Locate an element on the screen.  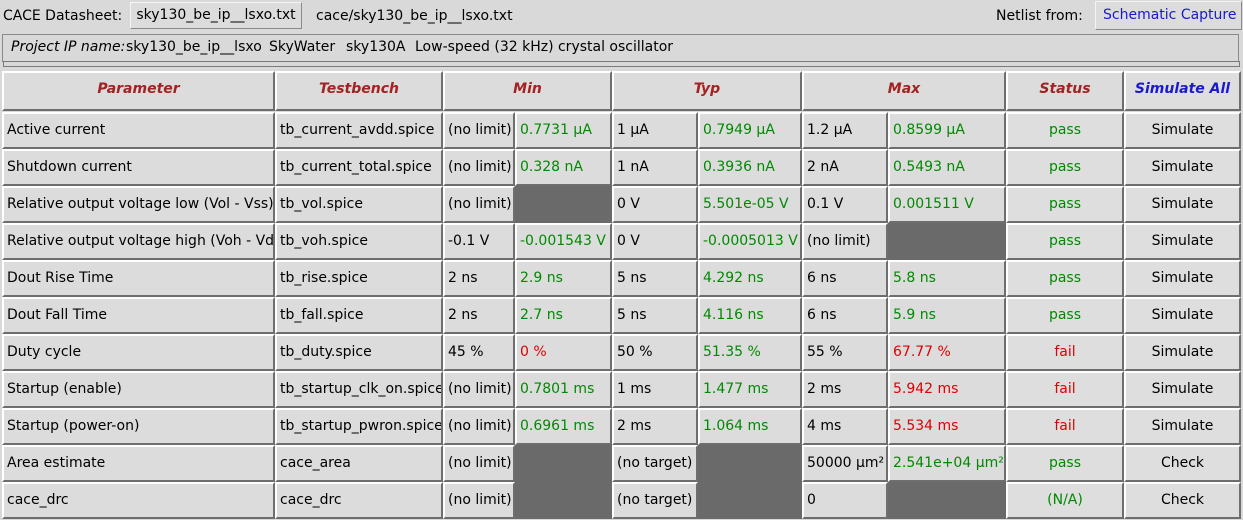
max-value: 2.541e+04 µm² is located at coordinates (947, 463).